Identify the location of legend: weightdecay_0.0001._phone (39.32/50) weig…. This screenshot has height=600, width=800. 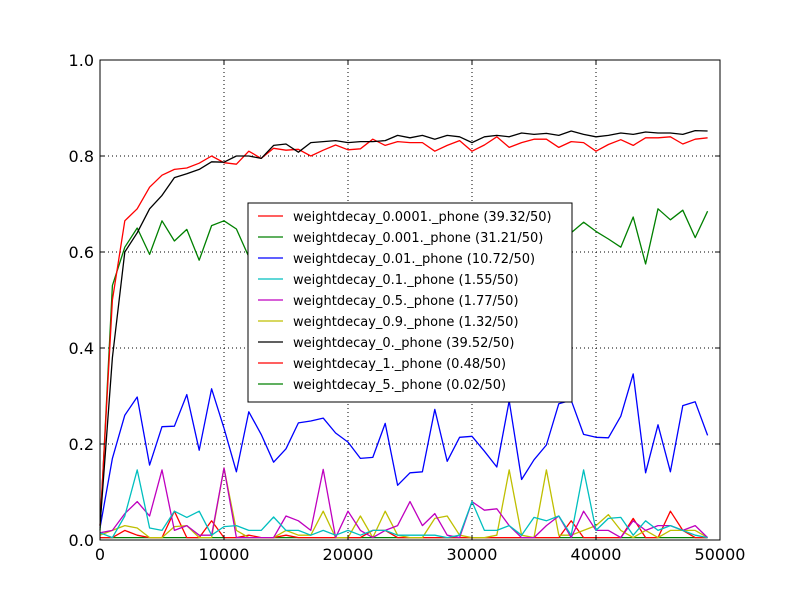
(410, 302).